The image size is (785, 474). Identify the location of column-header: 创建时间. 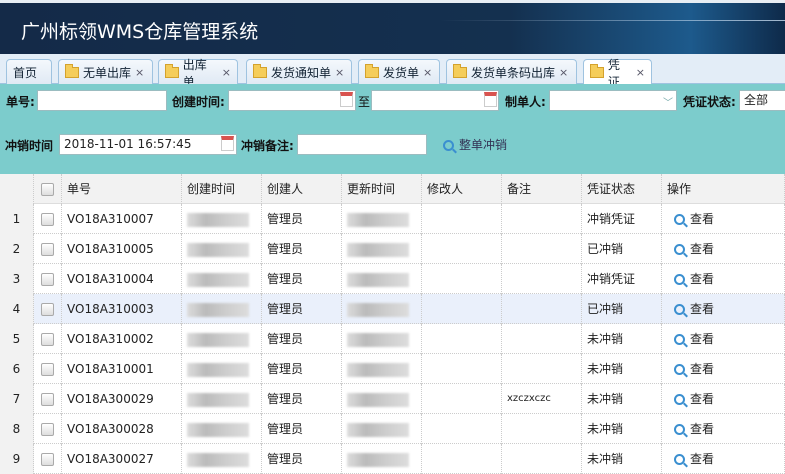
(222, 189).